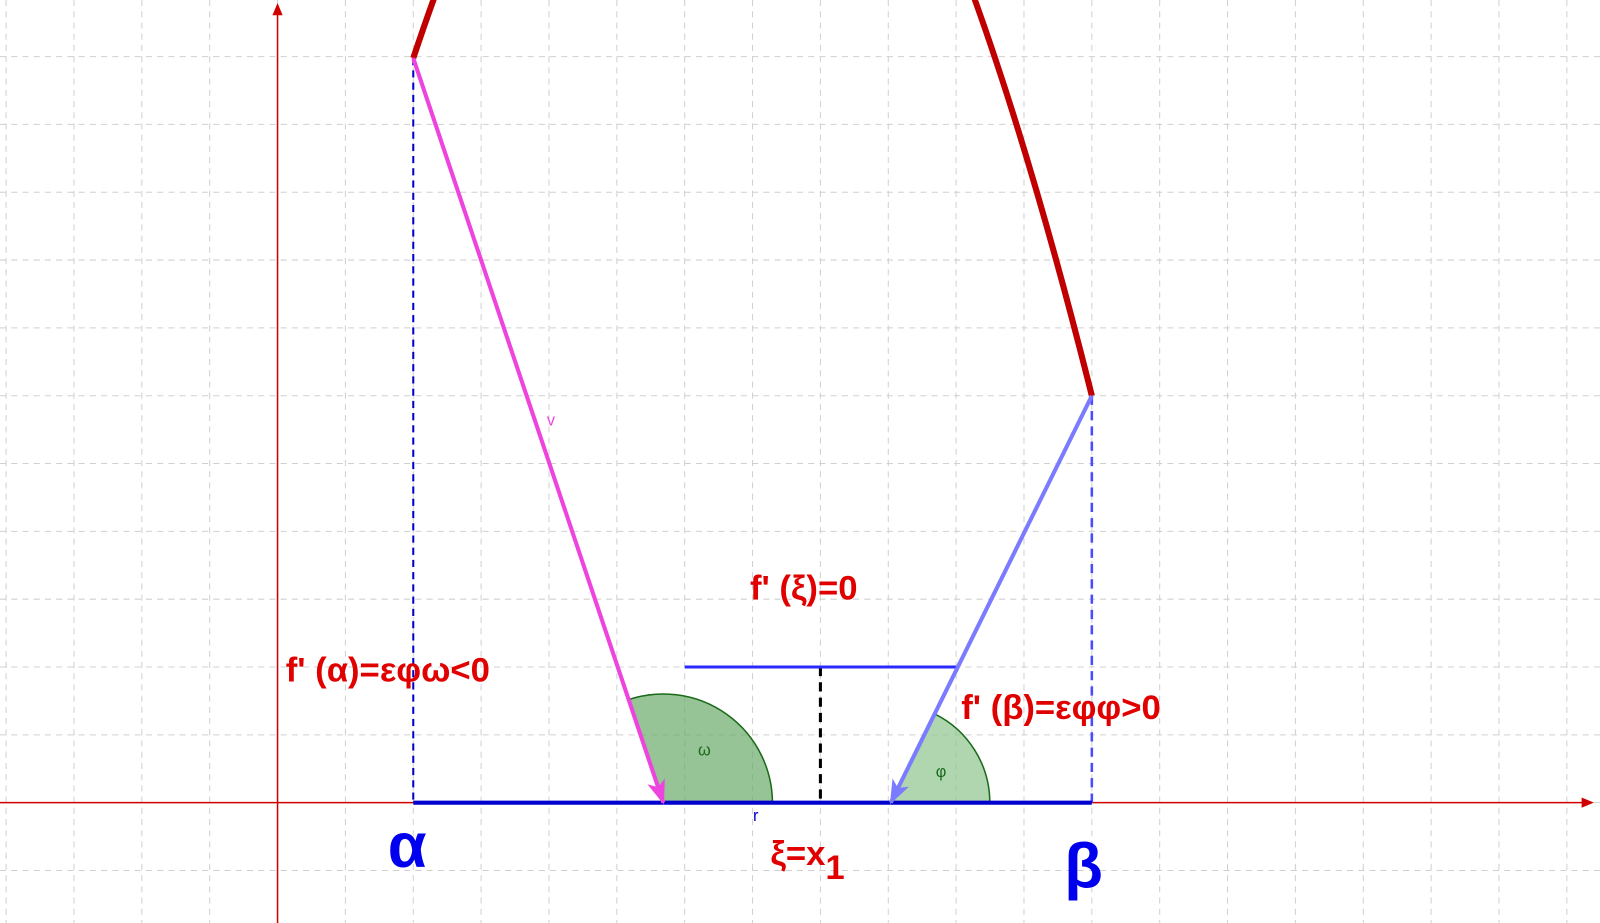 This screenshot has width=1600, height=923. Describe the element at coordinates (991, 599) in the screenshot. I see `blue-arrow` at that location.